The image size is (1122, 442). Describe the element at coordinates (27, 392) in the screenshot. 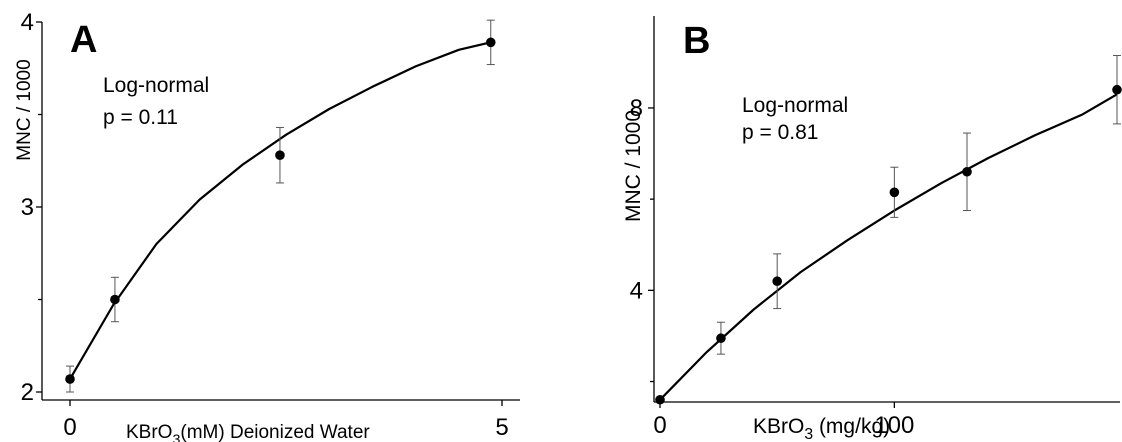

I see `y-tick-label: 2` at that location.